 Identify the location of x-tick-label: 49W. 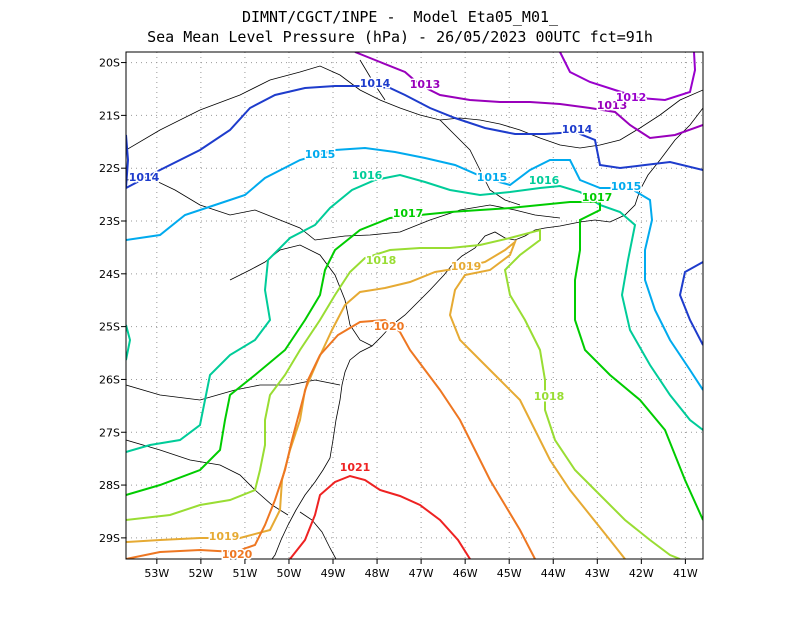
(333, 573).